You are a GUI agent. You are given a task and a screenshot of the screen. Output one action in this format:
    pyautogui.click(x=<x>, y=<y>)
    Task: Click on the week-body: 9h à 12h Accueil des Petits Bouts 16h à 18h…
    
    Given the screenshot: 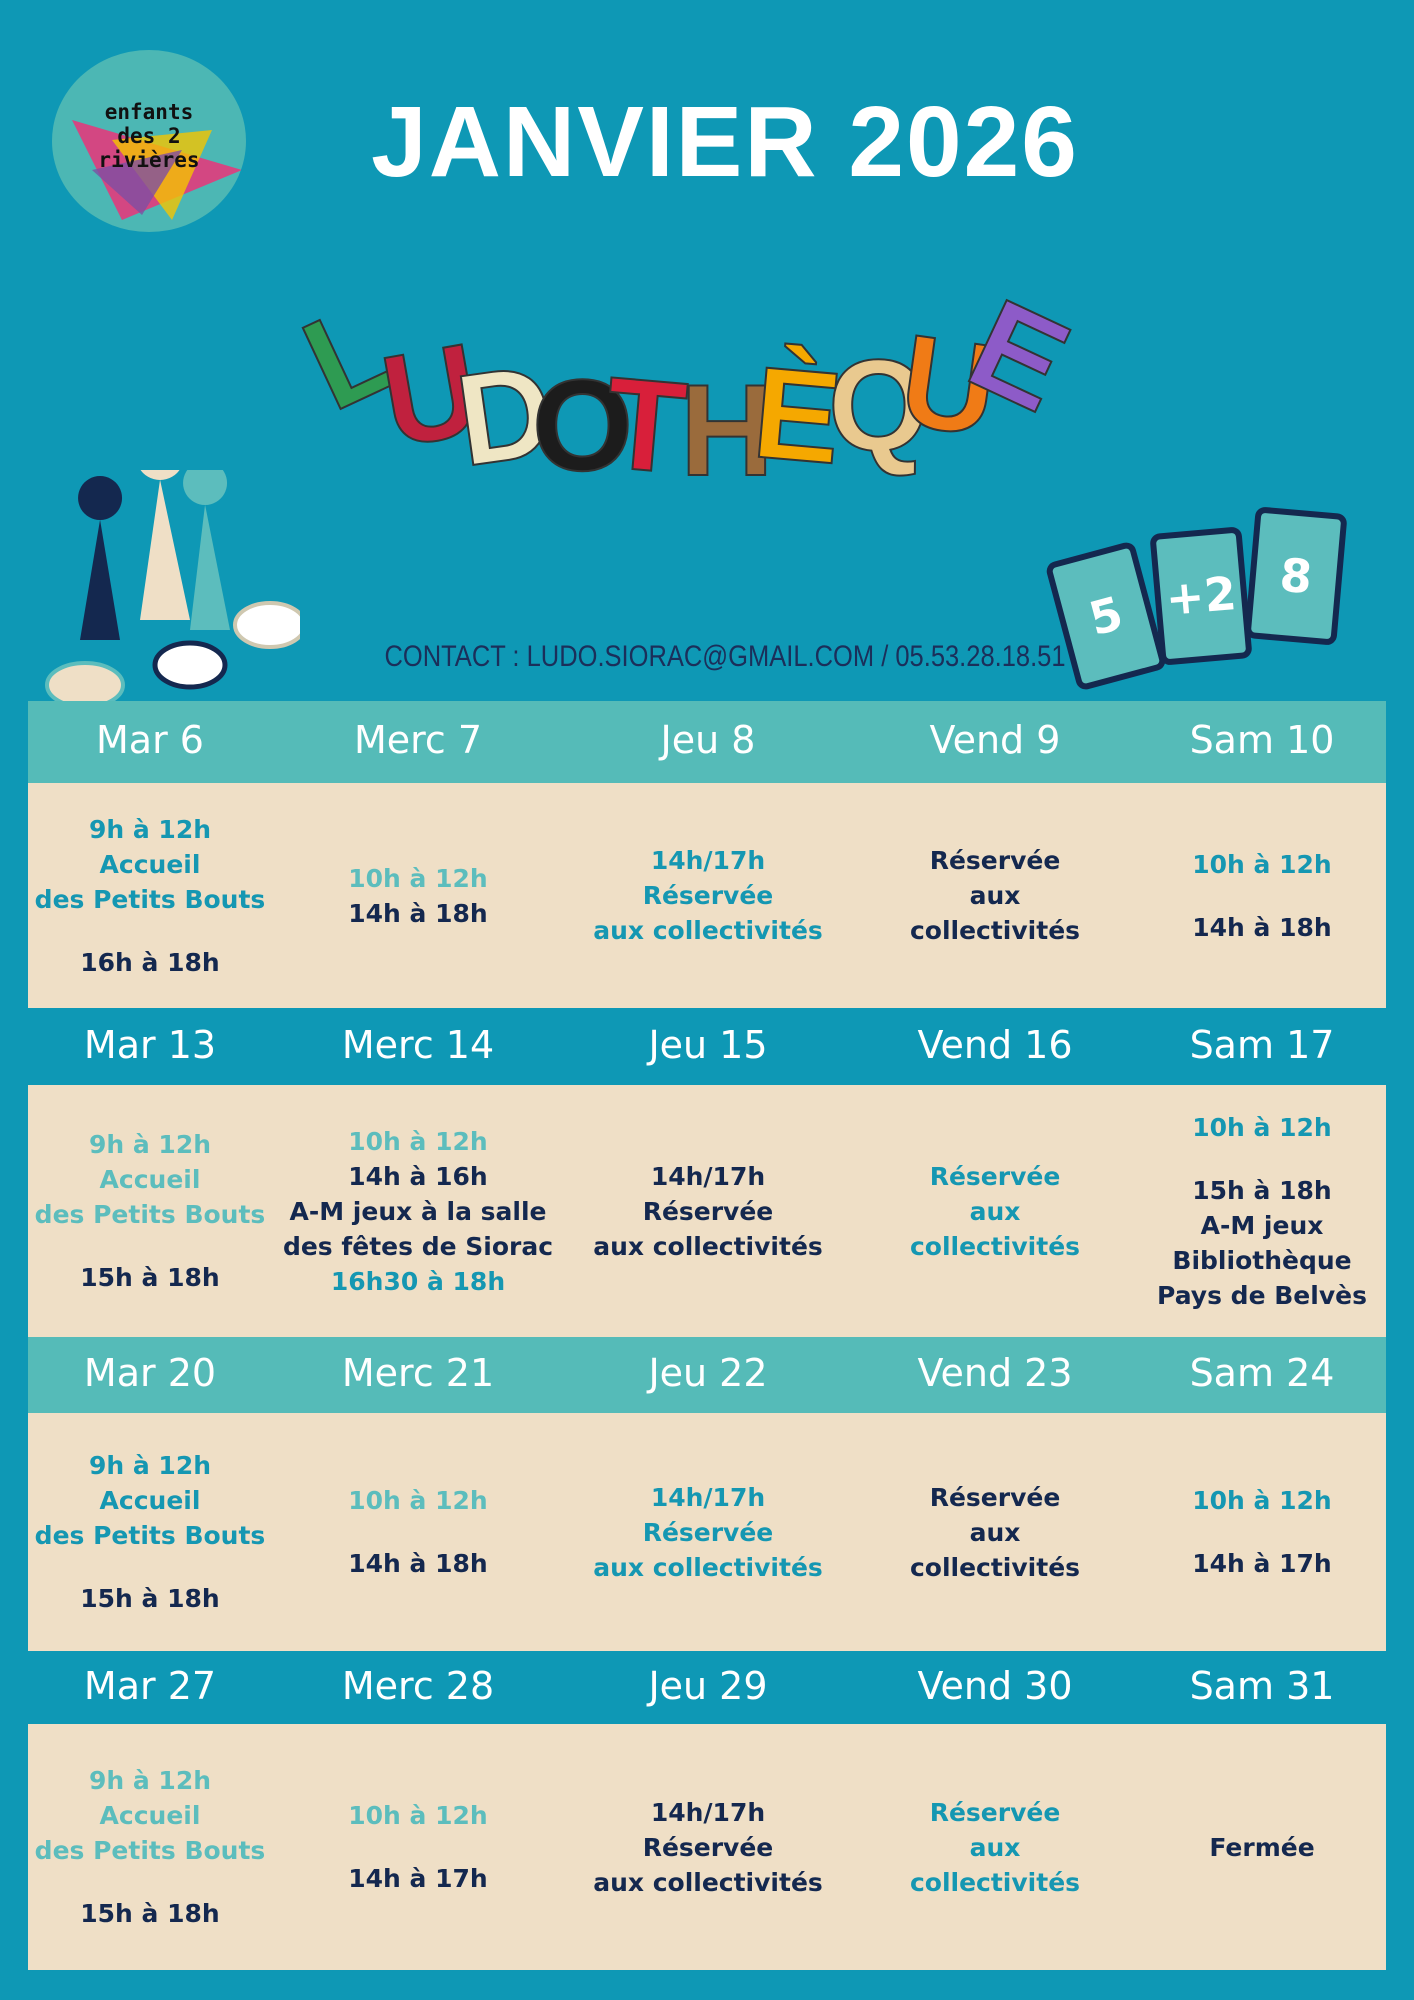 What is the action you would take?
    pyautogui.click(x=707, y=895)
    